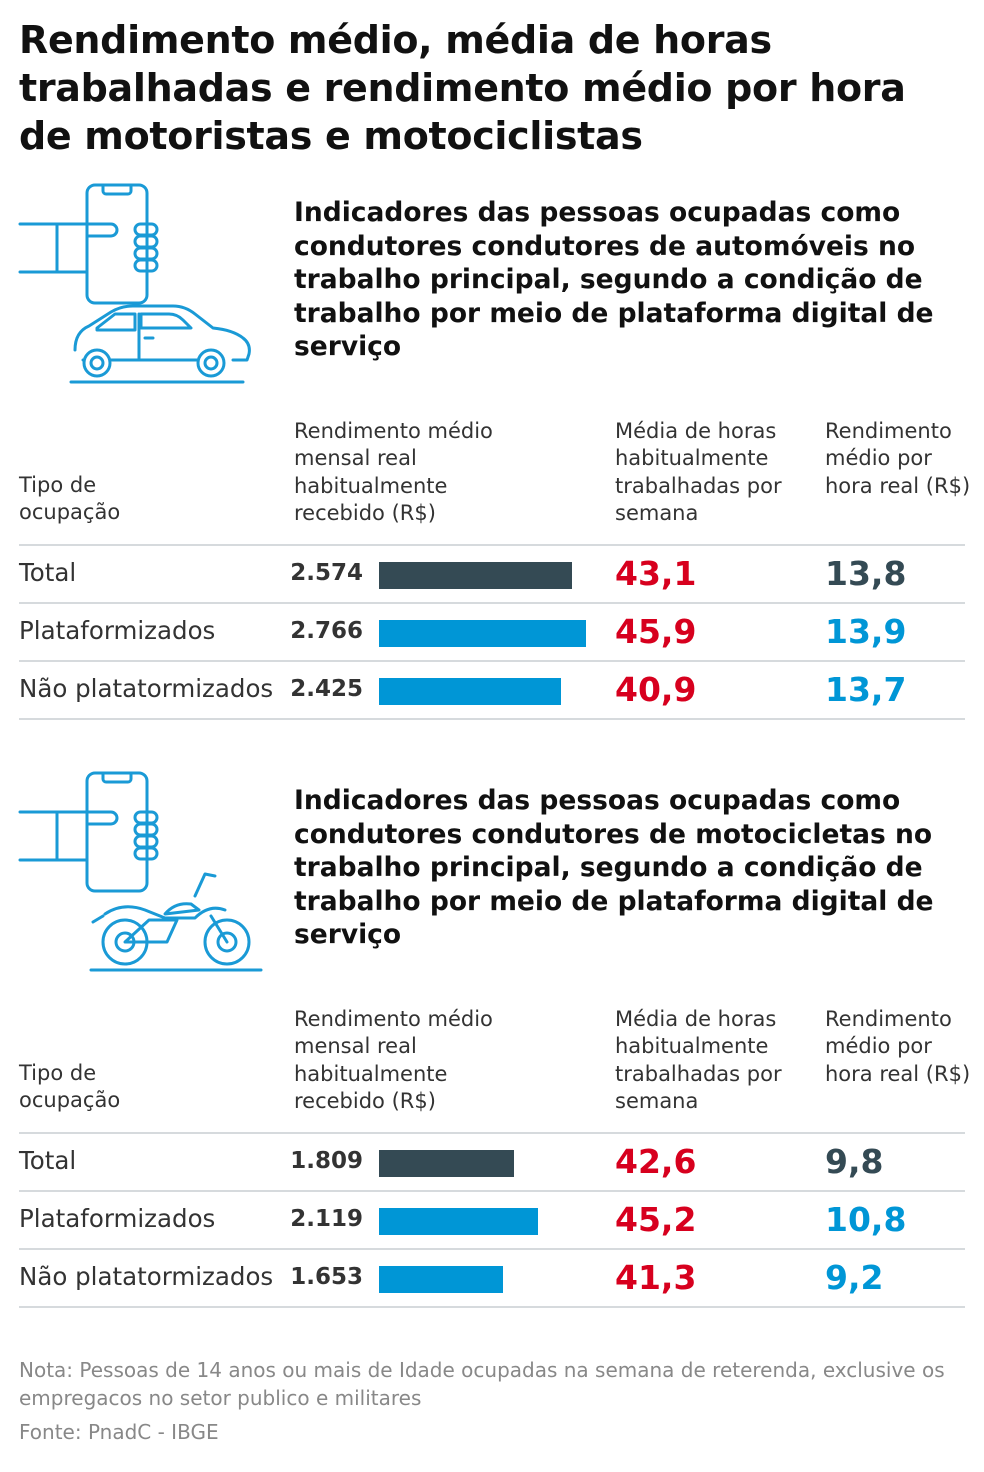 The image size is (984, 1472). What do you see at coordinates (326, 689) in the screenshot?
I see `income-value: 2.425` at bounding box center [326, 689].